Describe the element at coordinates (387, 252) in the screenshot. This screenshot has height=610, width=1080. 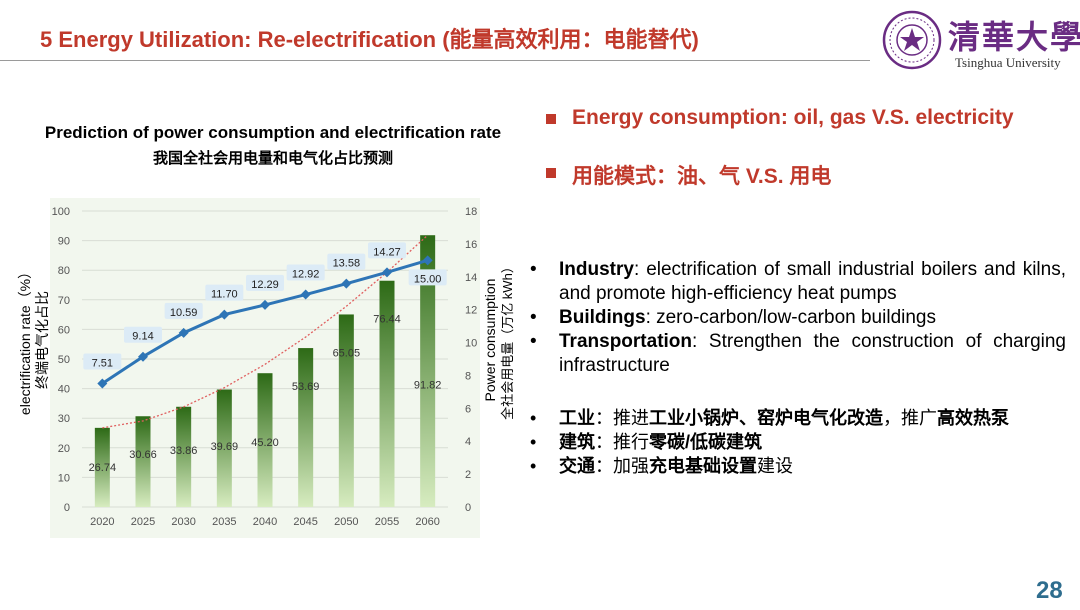
I see `line-value-label: 14.27` at that location.